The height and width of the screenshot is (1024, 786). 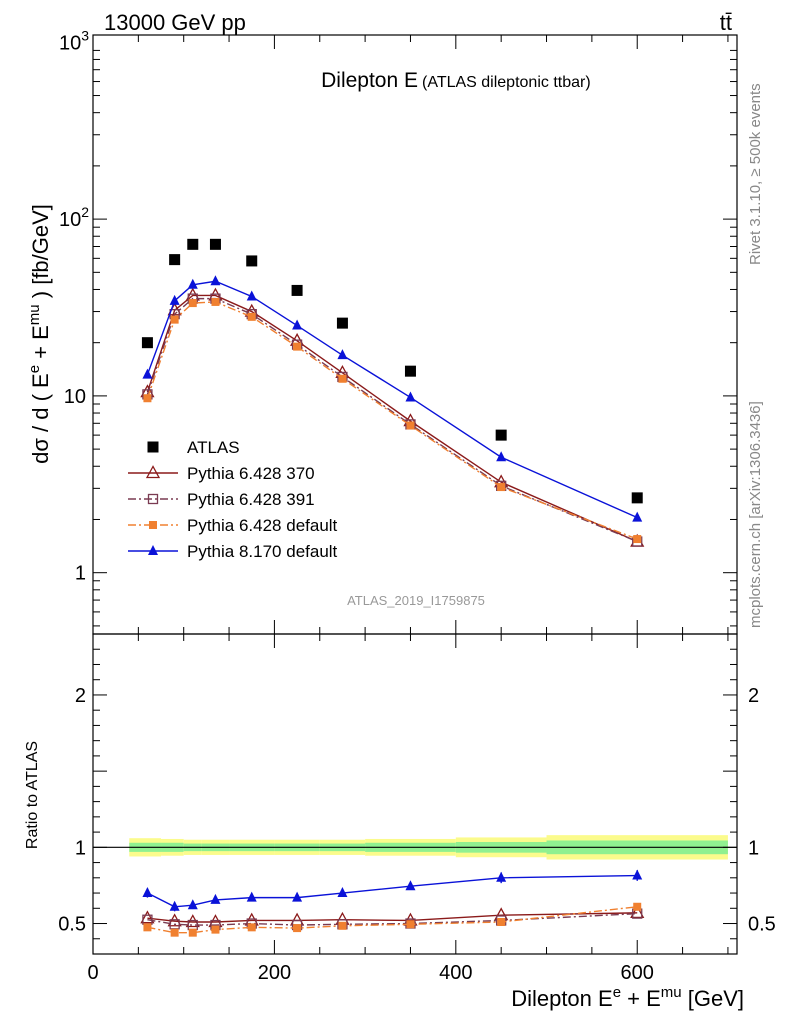 I want to click on ratio-y-tick-label-right: 1, so click(x=753, y=848).